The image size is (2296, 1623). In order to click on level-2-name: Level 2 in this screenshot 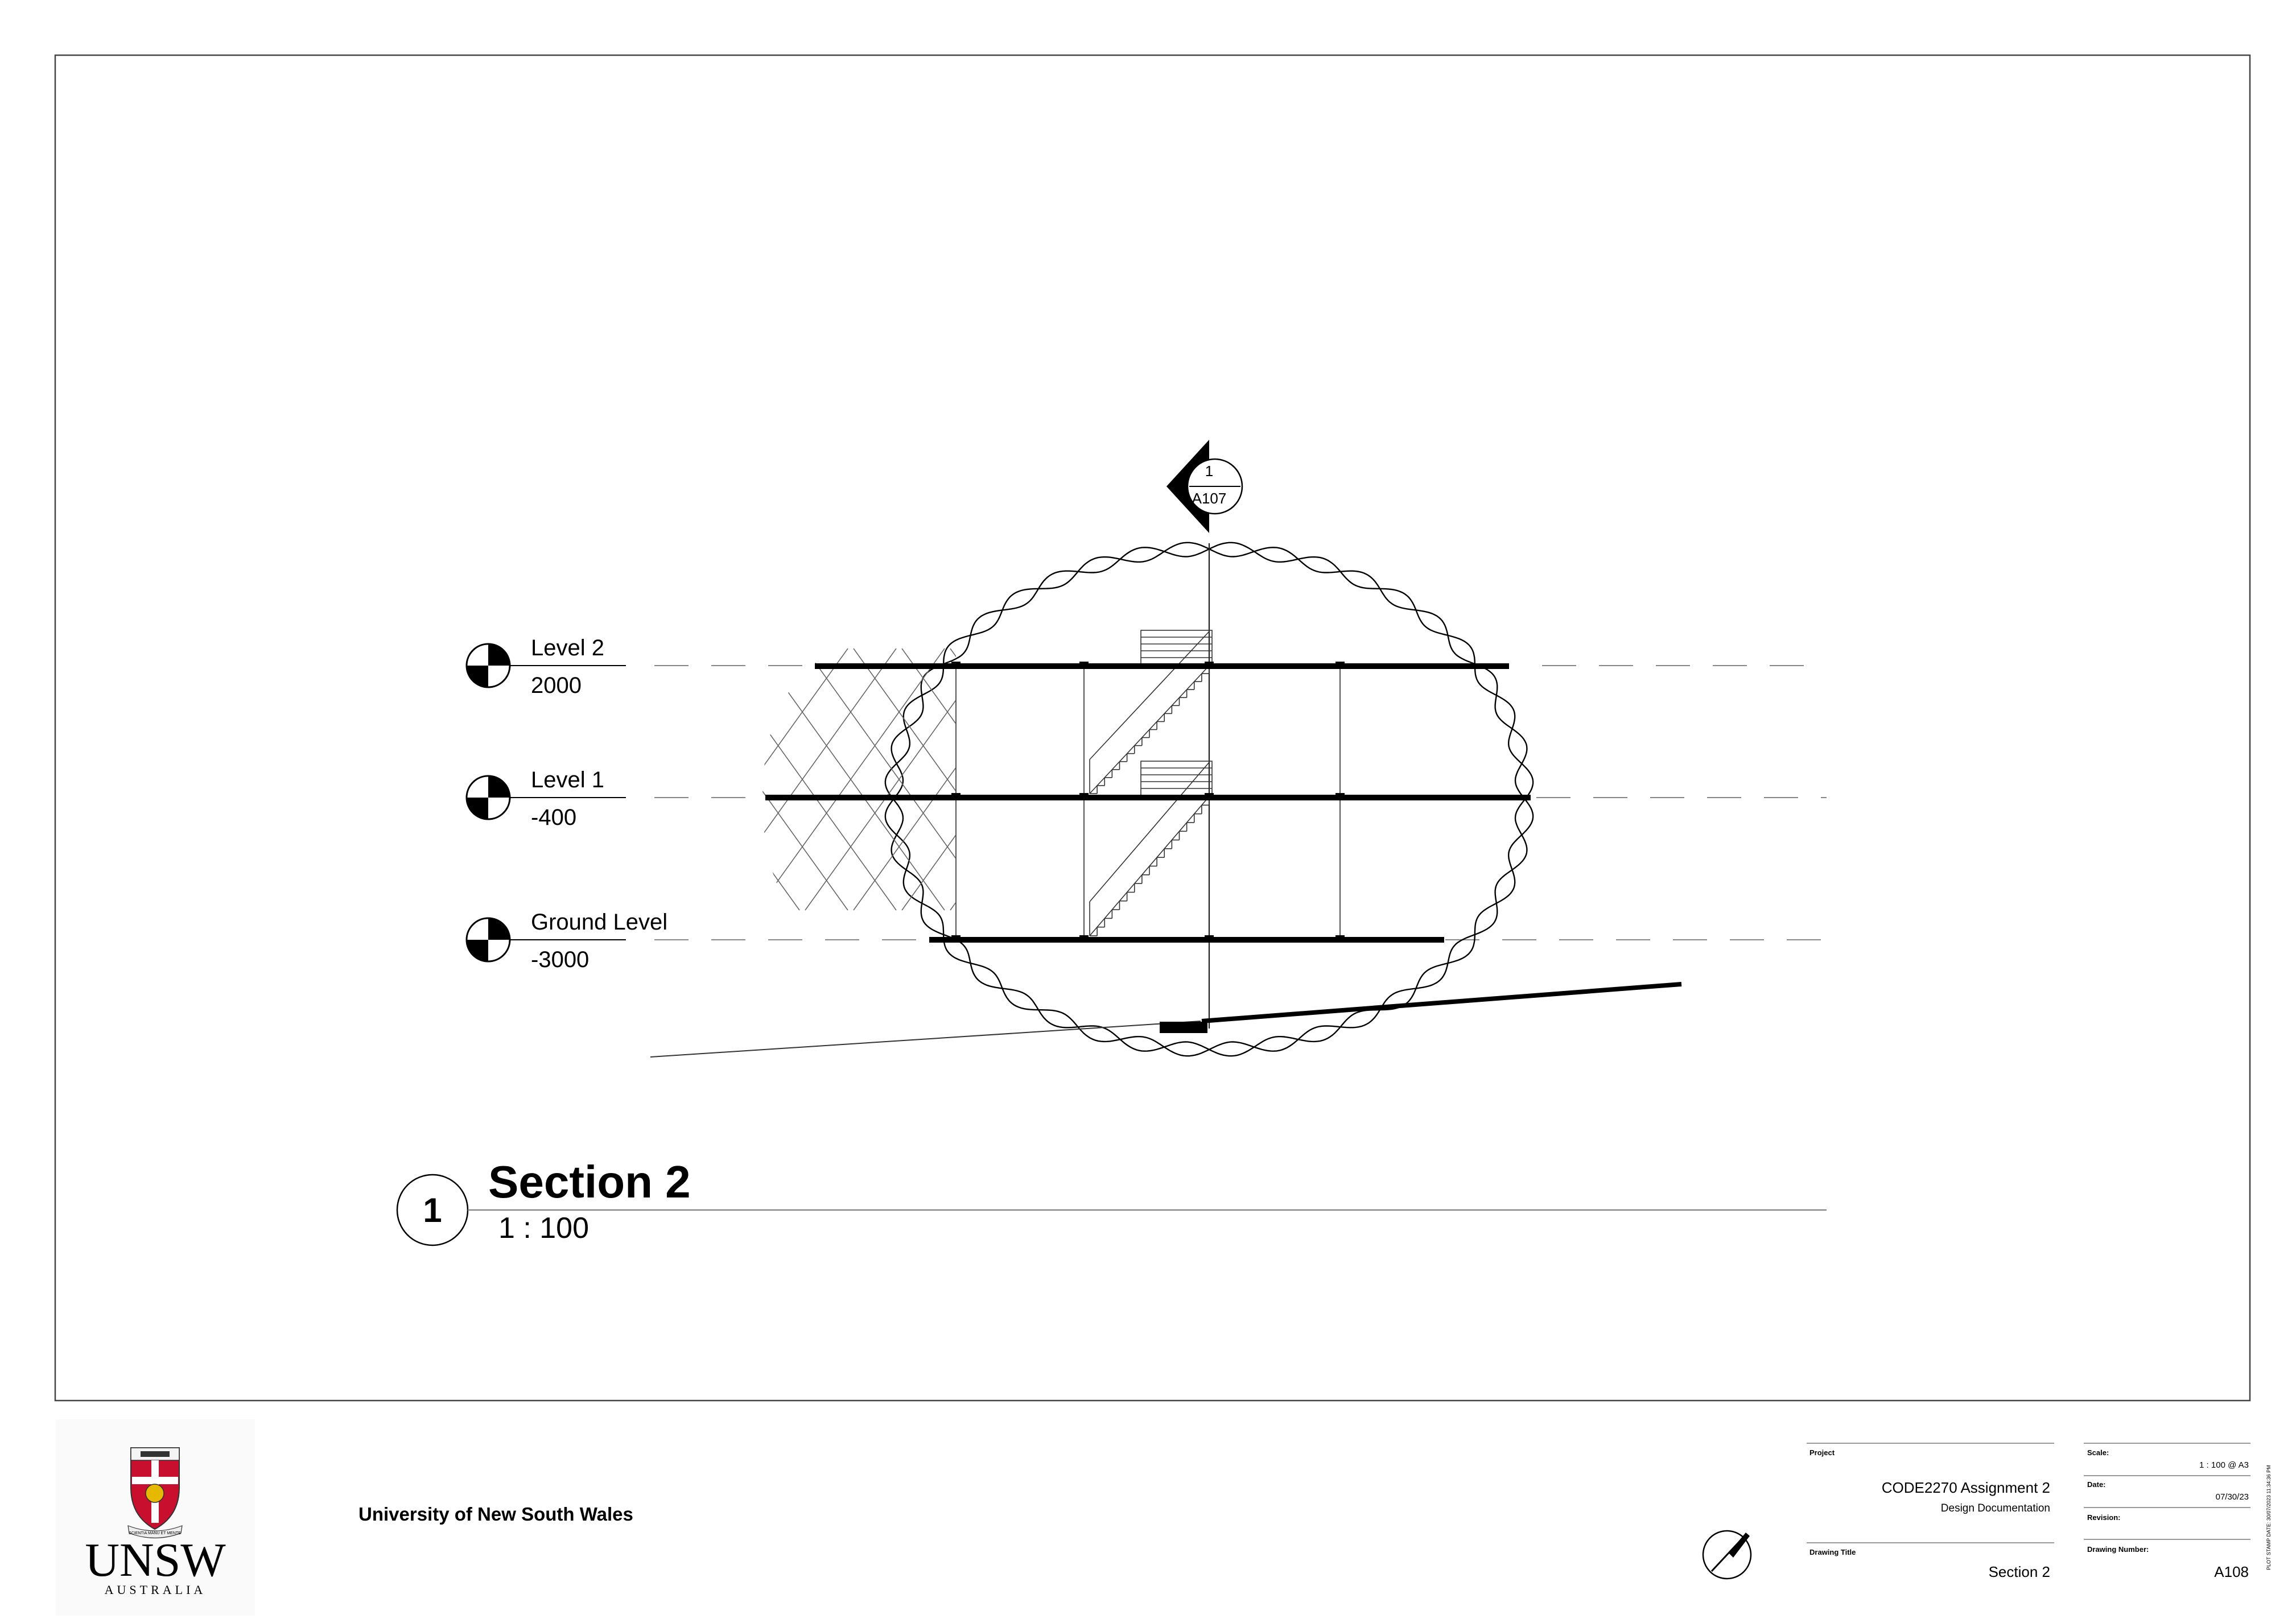, I will do `click(567, 647)`.